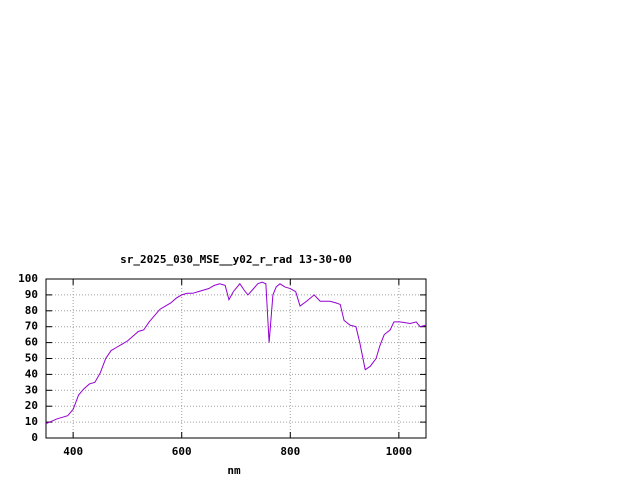  Describe the element at coordinates (290, 451) in the screenshot. I see `x-tick-label: 800` at that location.